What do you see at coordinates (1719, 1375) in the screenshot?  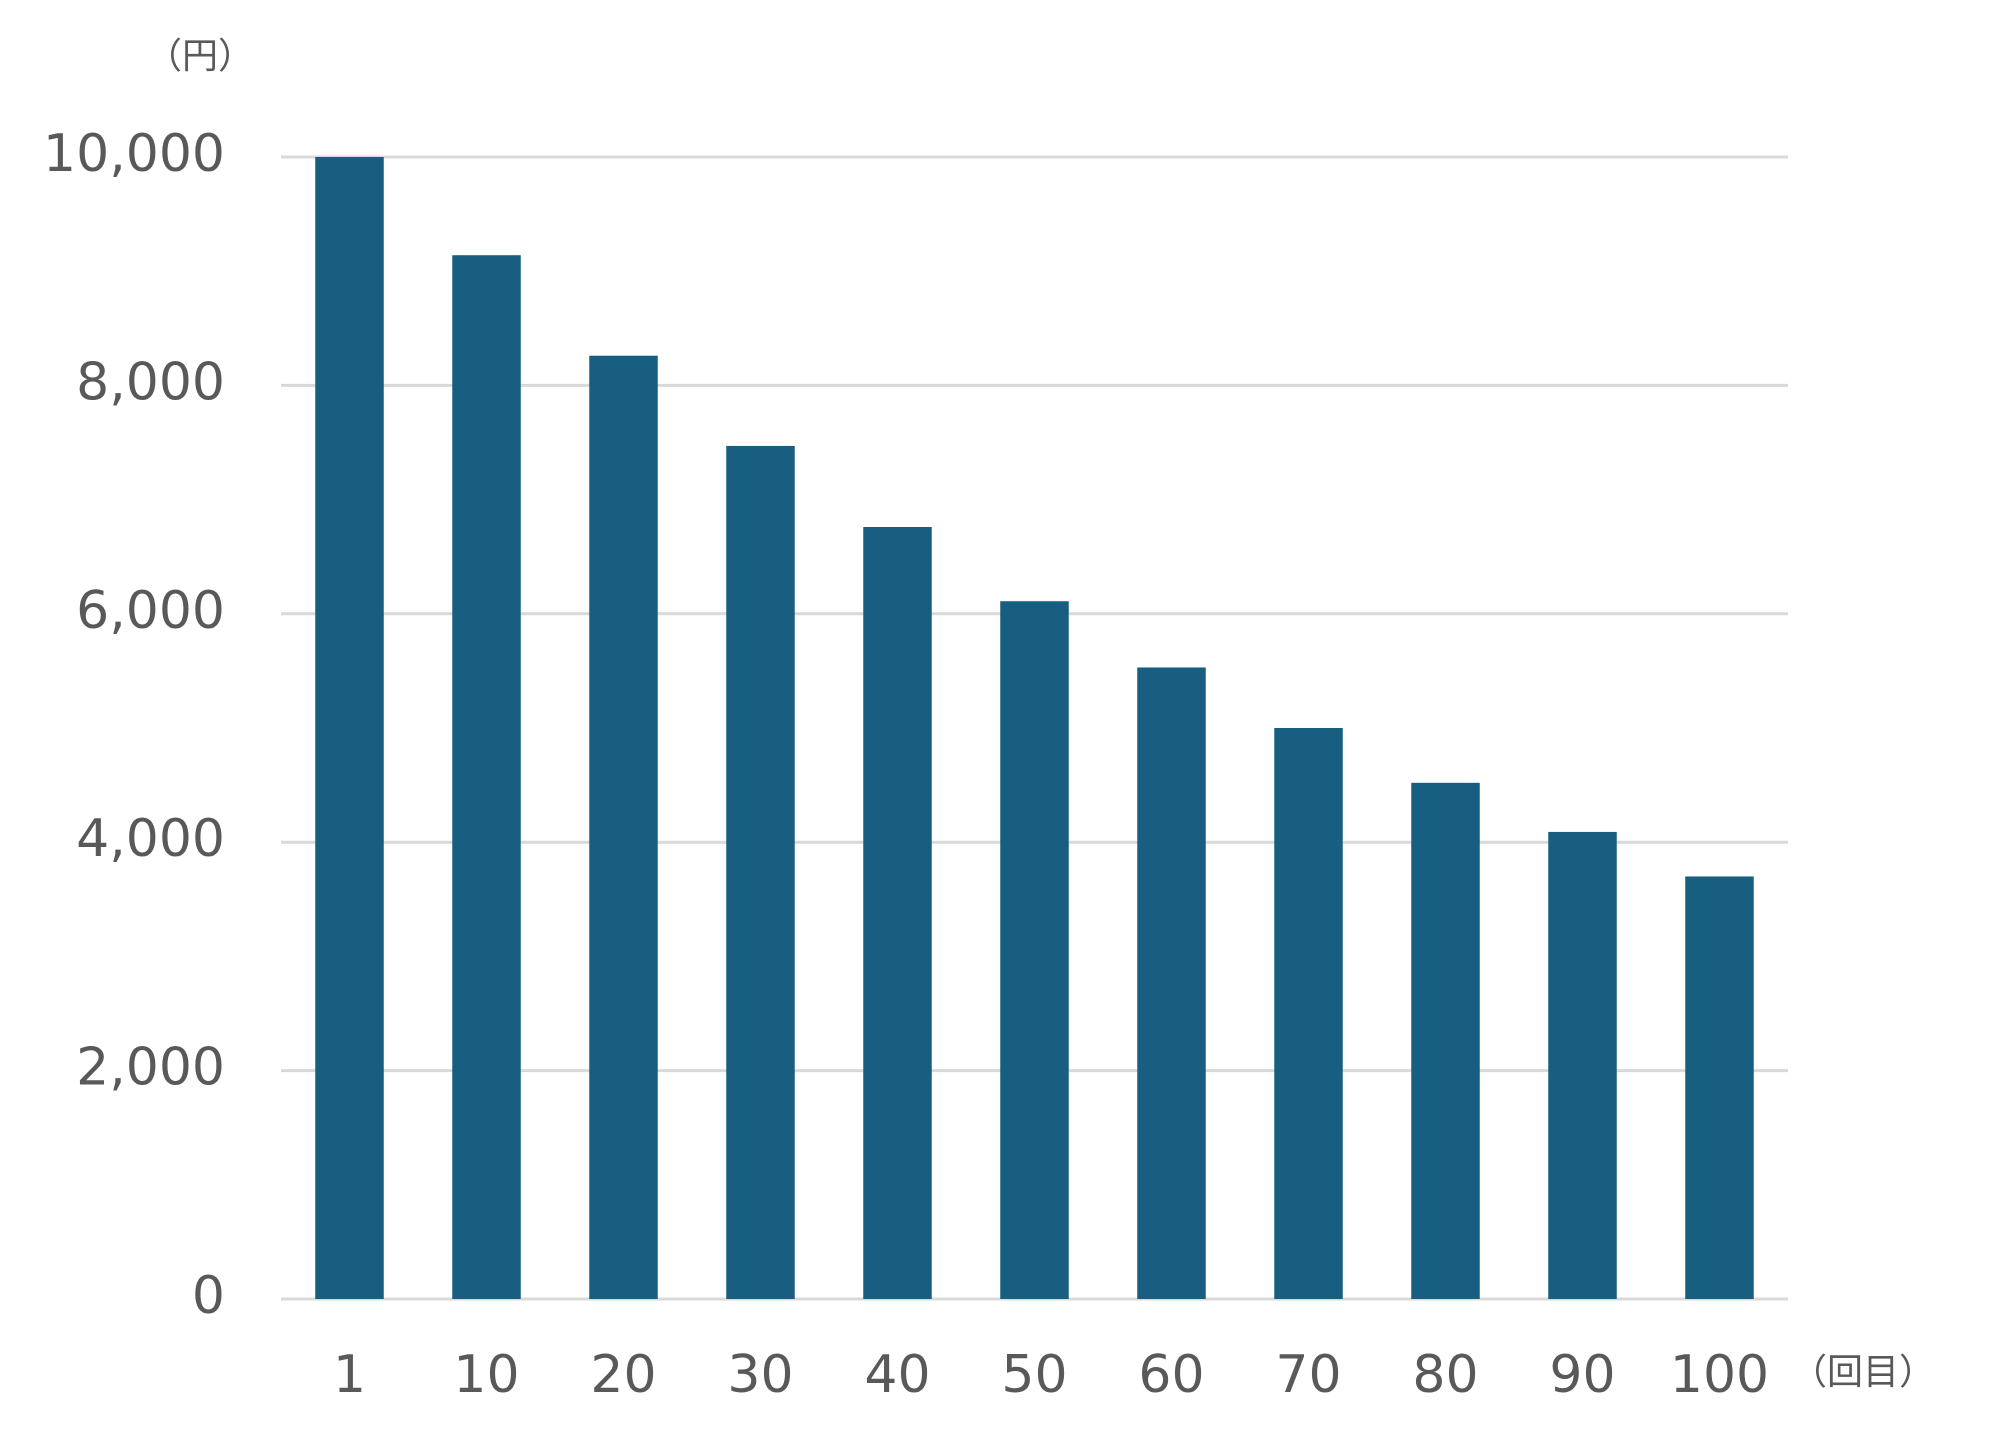 I see `x-tick-label: 100` at bounding box center [1719, 1375].